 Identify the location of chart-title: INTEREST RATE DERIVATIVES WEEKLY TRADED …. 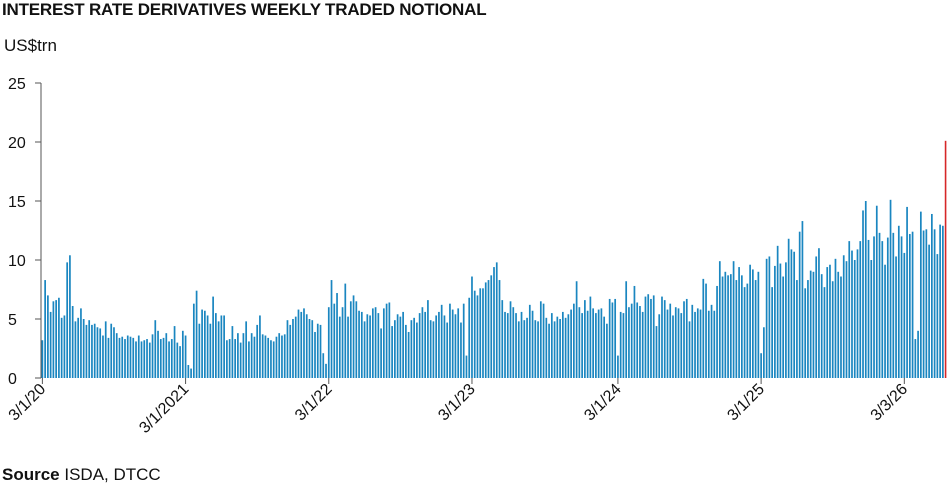
(244, 9).